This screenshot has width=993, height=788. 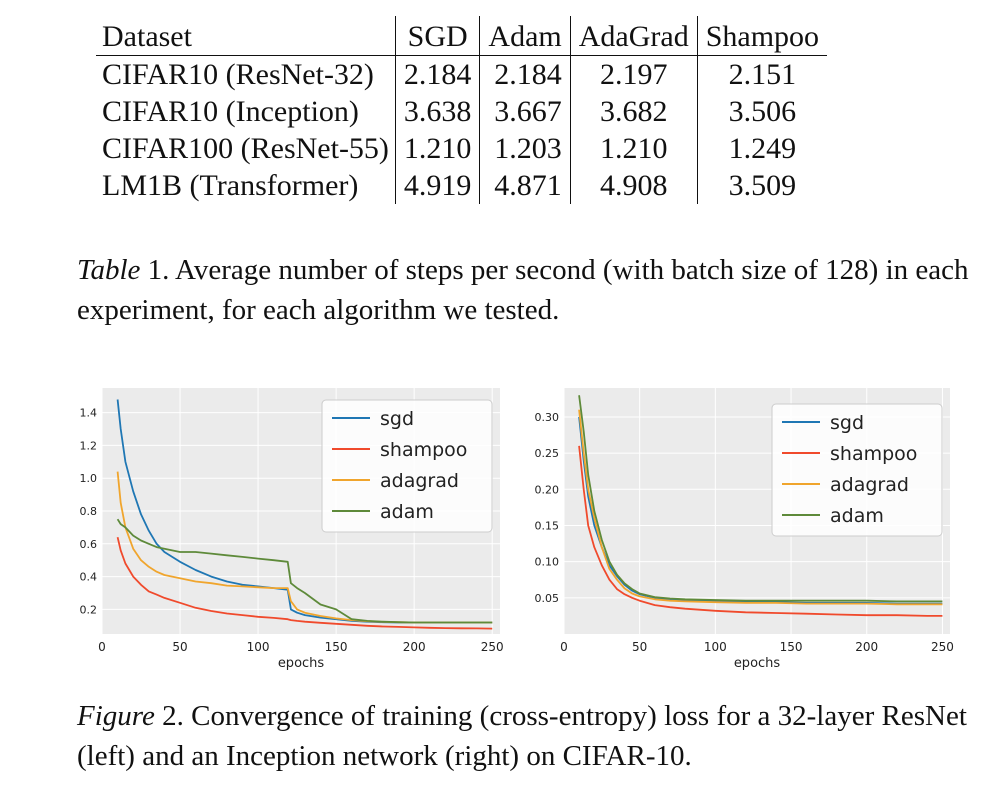 I want to click on y-tick-label: 1.0, so click(x=89, y=478).